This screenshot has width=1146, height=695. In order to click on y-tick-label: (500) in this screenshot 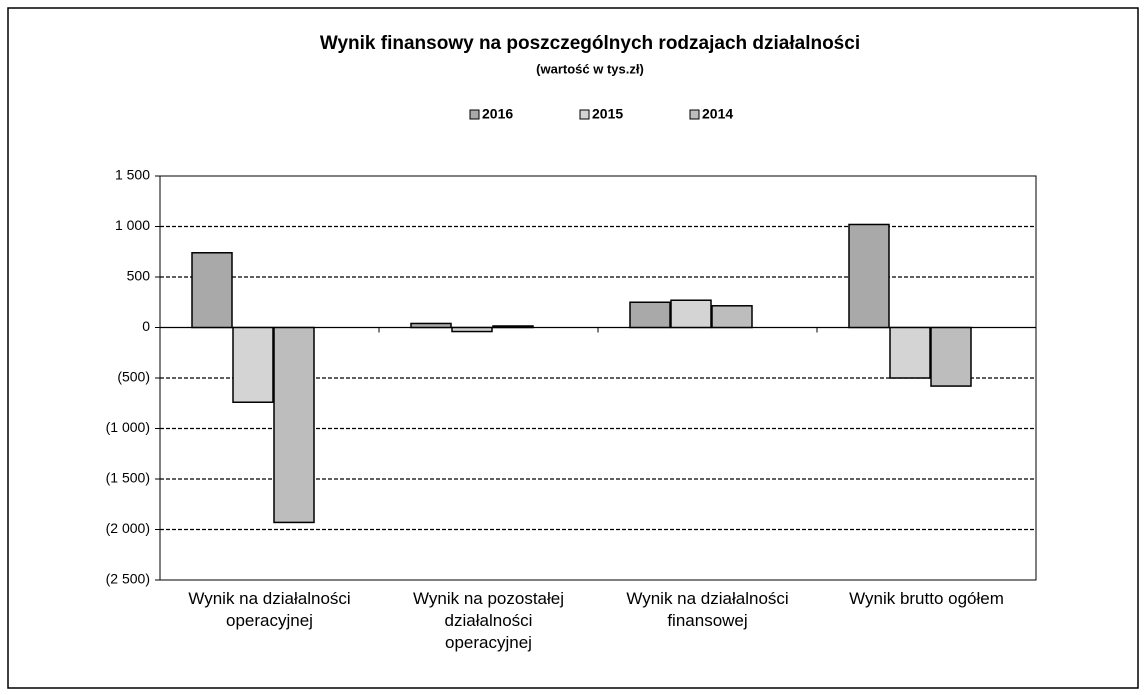, I will do `click(133, 377)`.